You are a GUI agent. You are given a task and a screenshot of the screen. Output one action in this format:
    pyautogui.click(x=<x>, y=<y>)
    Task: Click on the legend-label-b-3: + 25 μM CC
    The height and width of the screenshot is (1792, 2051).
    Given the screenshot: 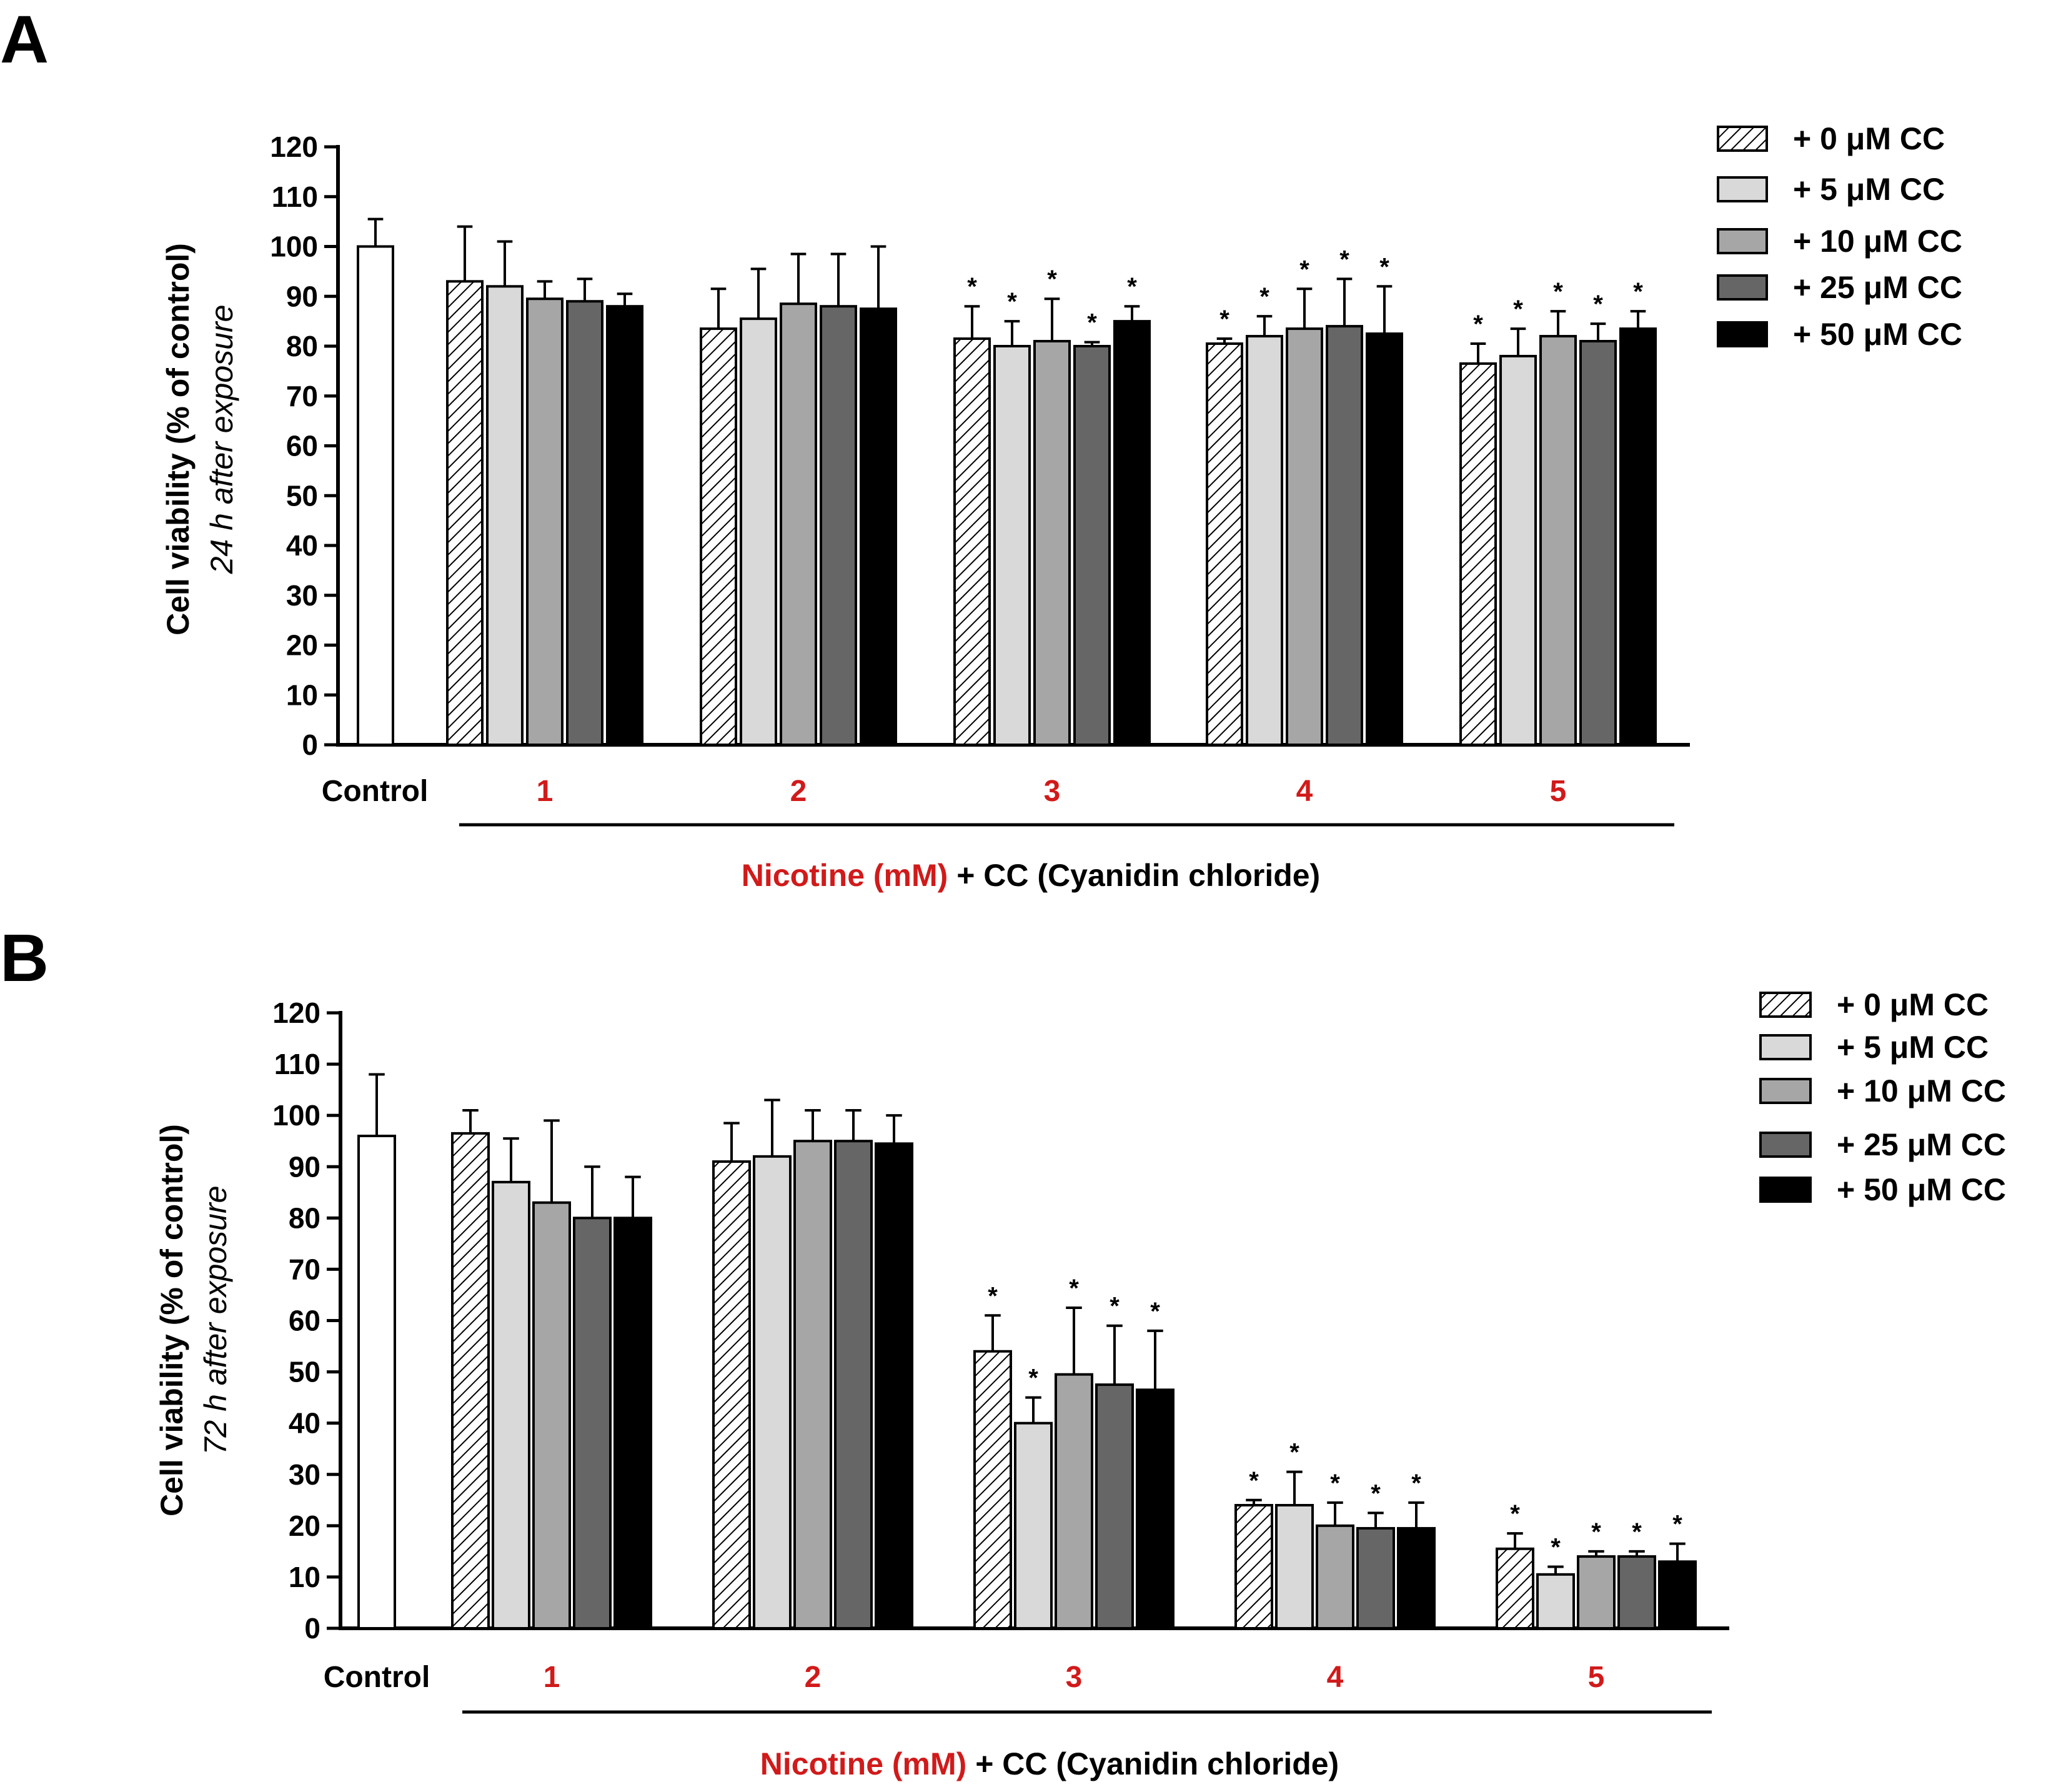 What is the action you would take?
    pyautogui.click(x=1921, y=1144)
    